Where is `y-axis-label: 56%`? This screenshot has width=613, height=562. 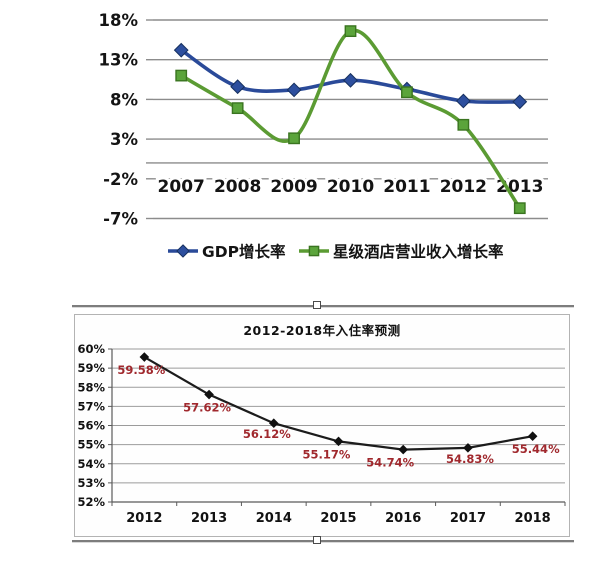 y-axis-label: 56% is located at coordinates (91, 426).